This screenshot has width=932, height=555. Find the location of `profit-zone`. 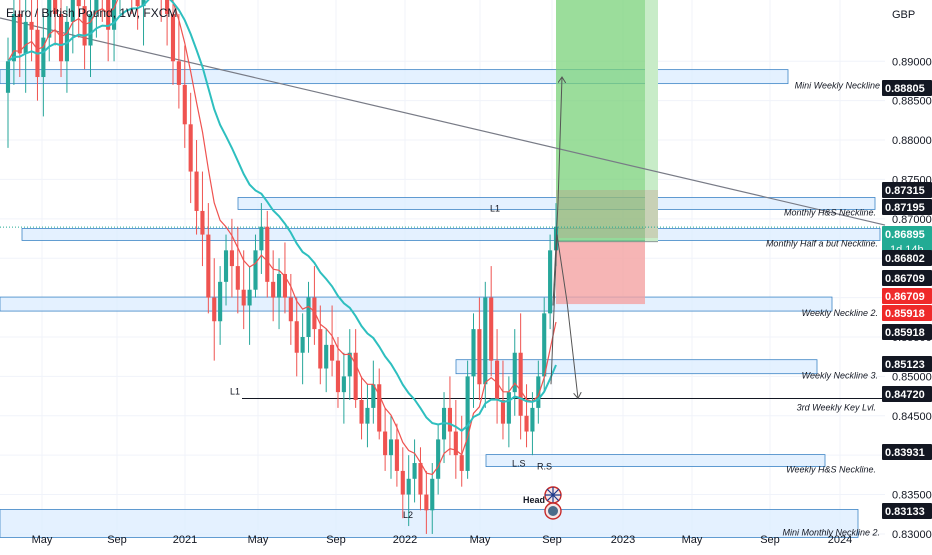

profit-zone is located at coordinates (607, 121).